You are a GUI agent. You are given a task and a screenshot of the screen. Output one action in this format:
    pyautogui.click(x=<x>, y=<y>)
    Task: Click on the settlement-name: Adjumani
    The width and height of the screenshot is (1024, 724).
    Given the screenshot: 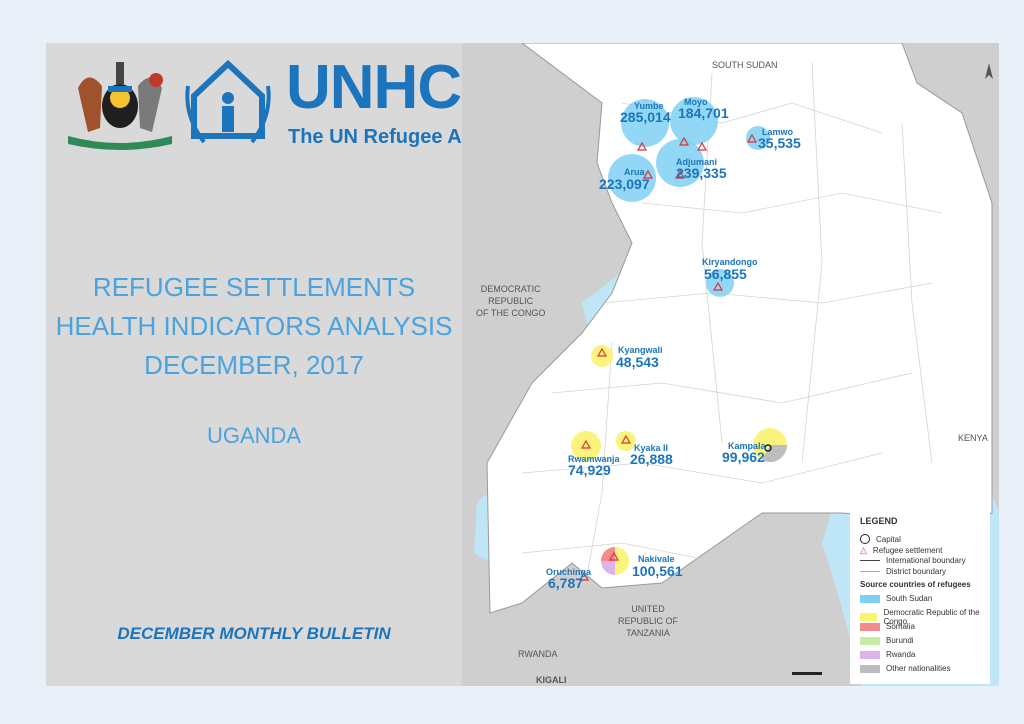 What is the action you would take?
    pyautogui.click(x=697, y=162)
    